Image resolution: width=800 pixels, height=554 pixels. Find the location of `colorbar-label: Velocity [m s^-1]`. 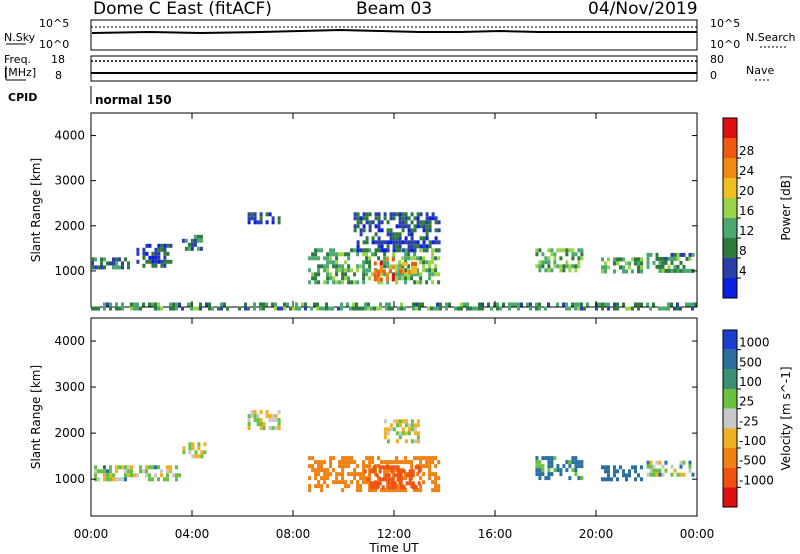

colorbar-label: Velocity [m s^-1] is located at coordinates (786, 418).